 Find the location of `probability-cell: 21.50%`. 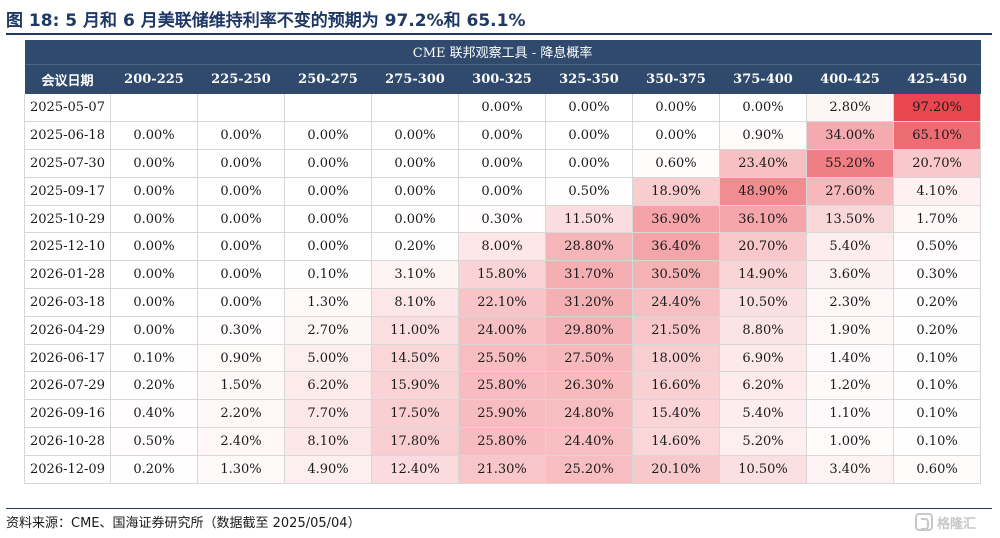

probability-cell: 21.50% is located at coordinates (676, 330).